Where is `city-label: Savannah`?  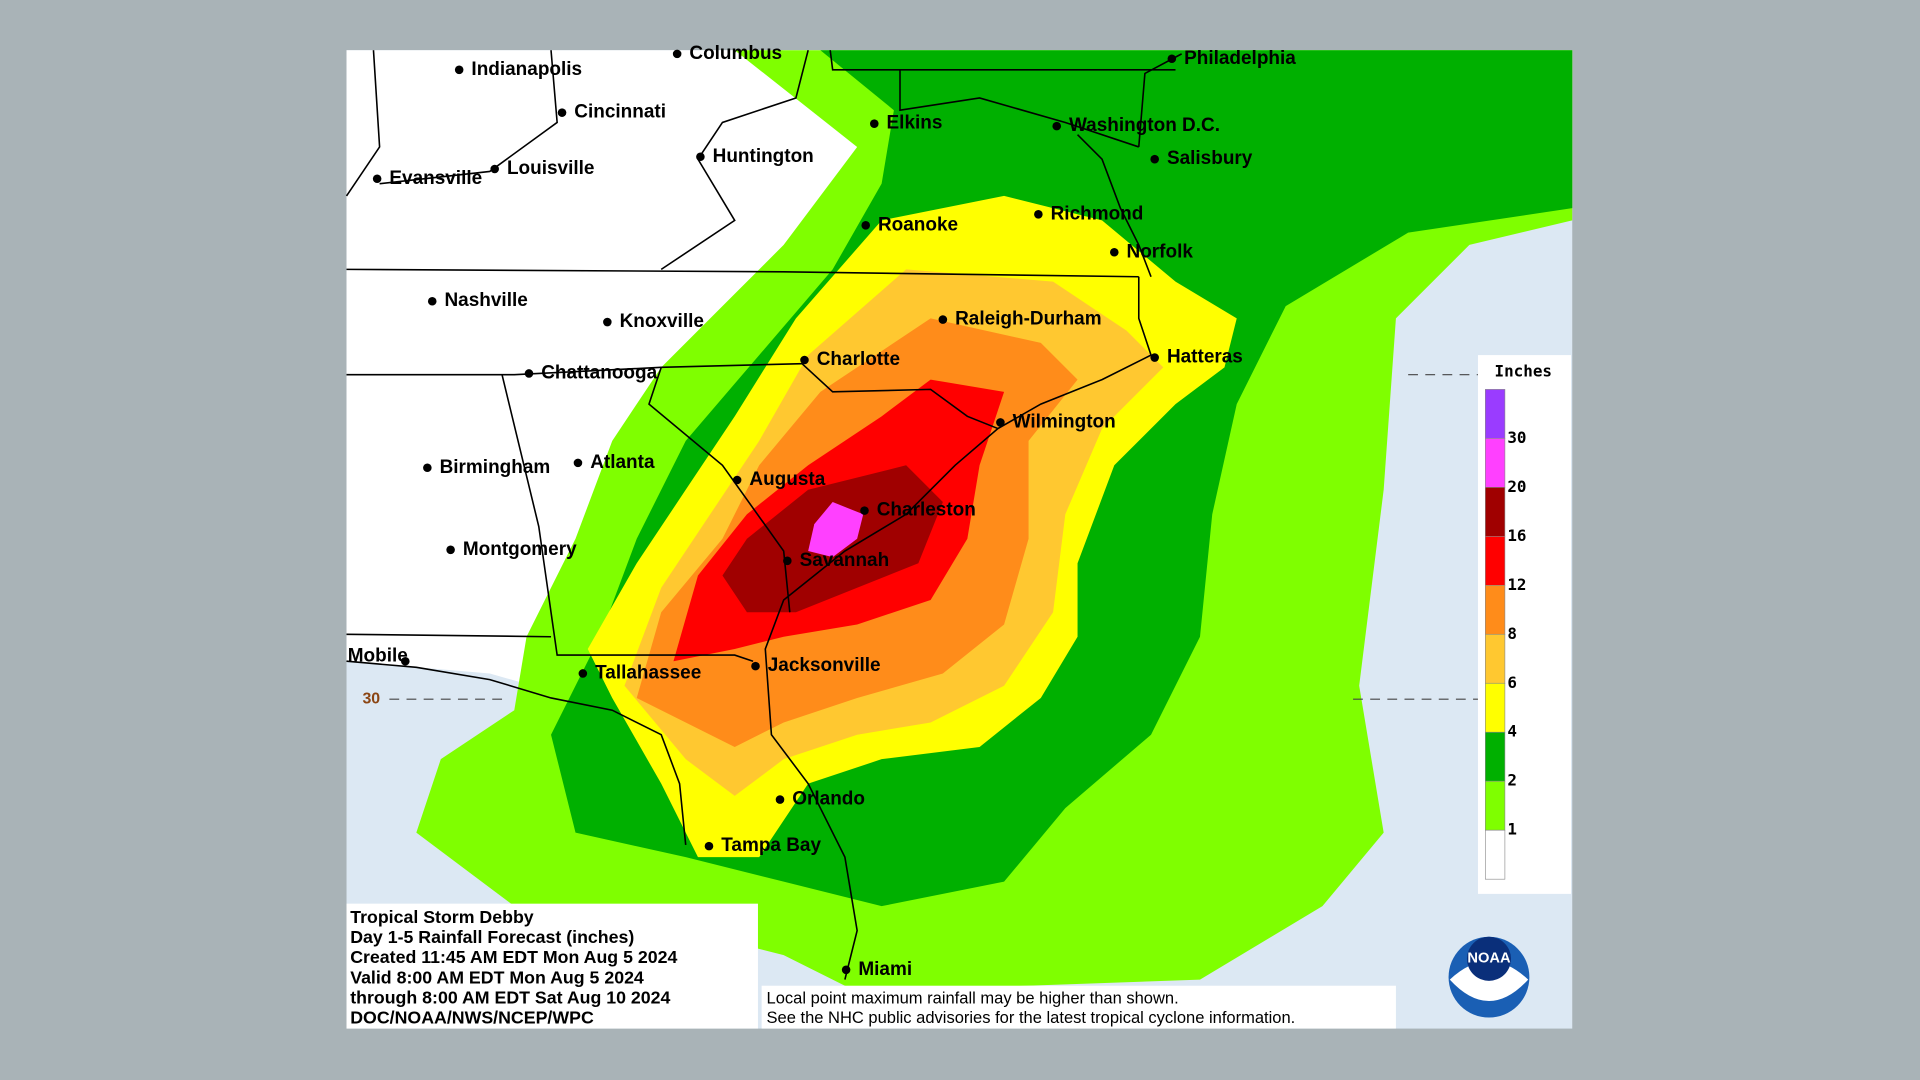 city-label: Savannah is located at coordinates (845, 560).